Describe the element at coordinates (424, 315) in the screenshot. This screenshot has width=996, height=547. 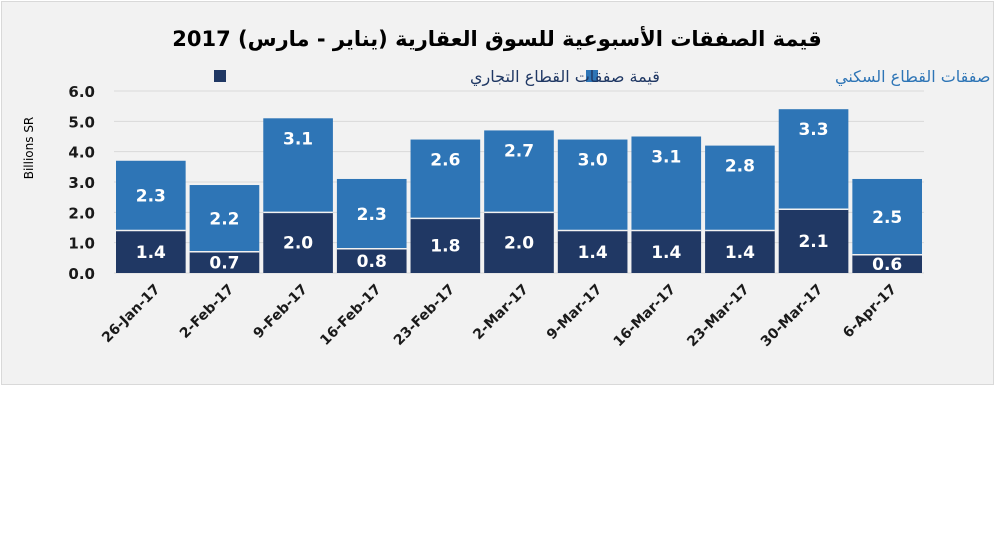
I see `x-tick-label: 23-Feb-17` at that location.